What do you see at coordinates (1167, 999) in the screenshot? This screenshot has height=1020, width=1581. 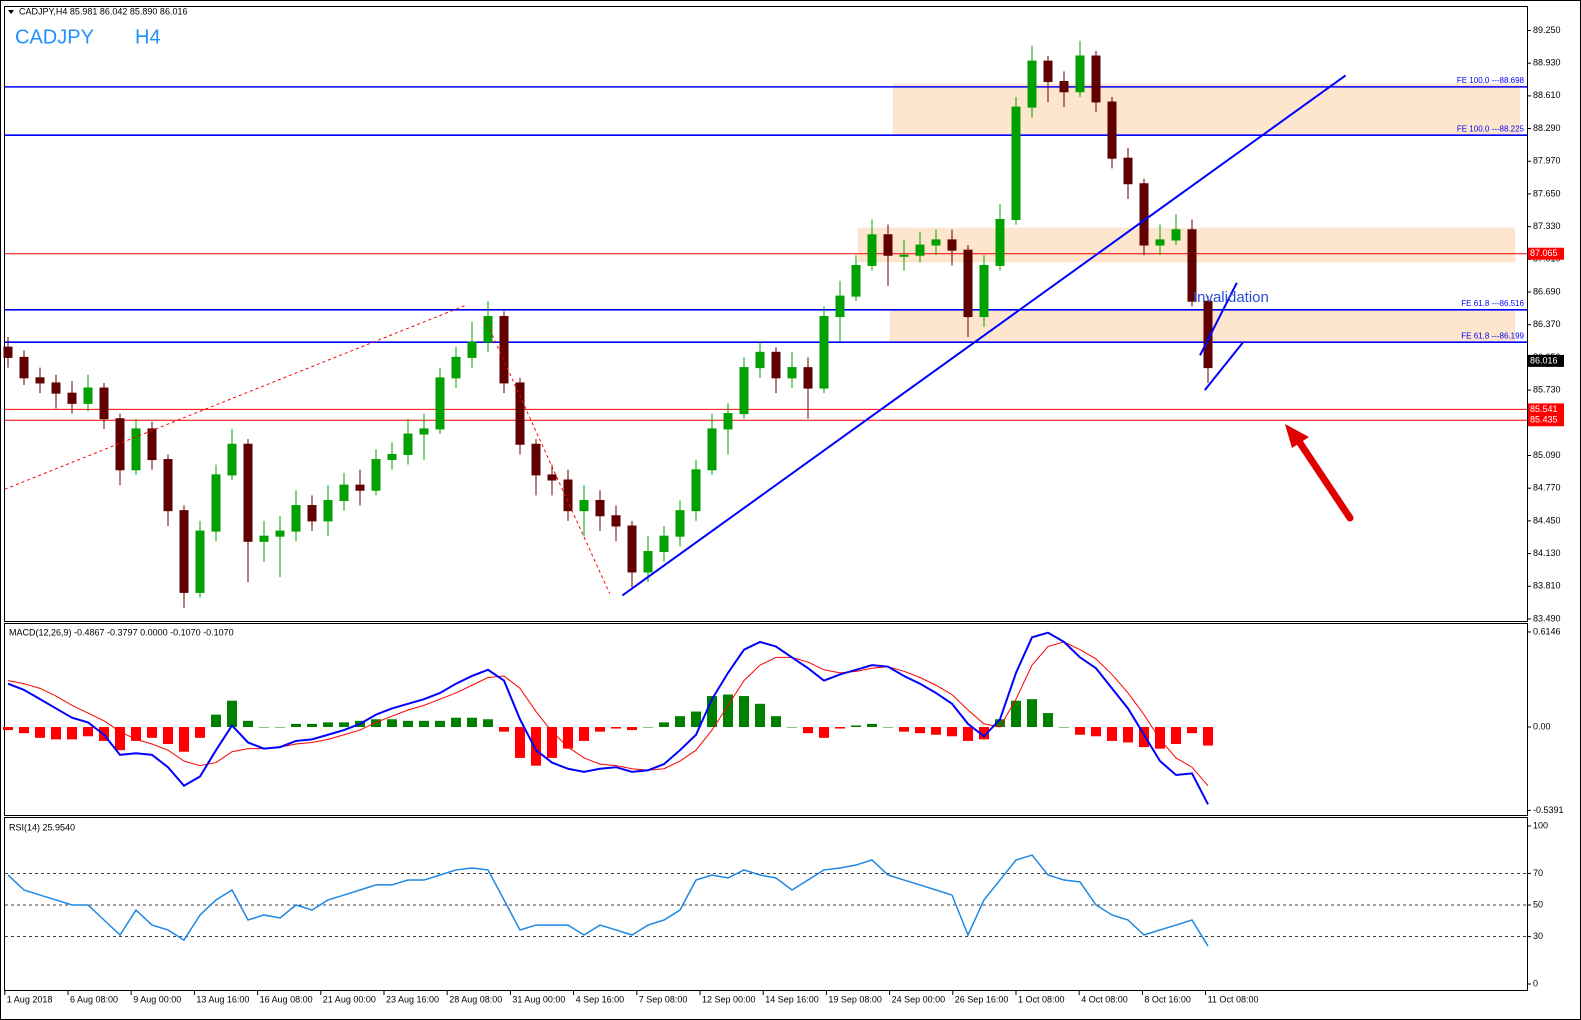 I see `x-tick-label: 8 Oct 16:00` at bounding box center [1167, 999].